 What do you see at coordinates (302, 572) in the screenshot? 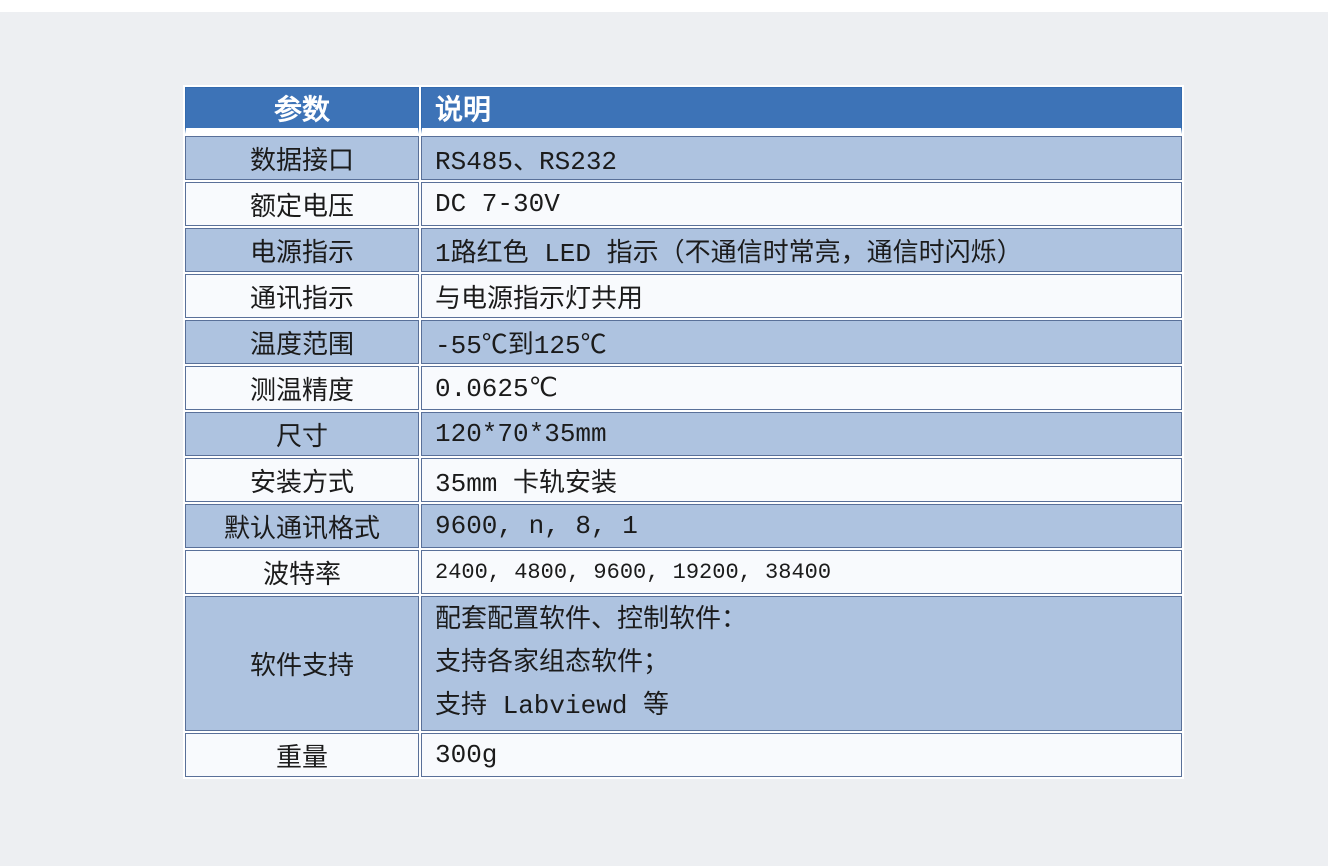
I see `param-label: 波特率` at bounding box center [302, 572].